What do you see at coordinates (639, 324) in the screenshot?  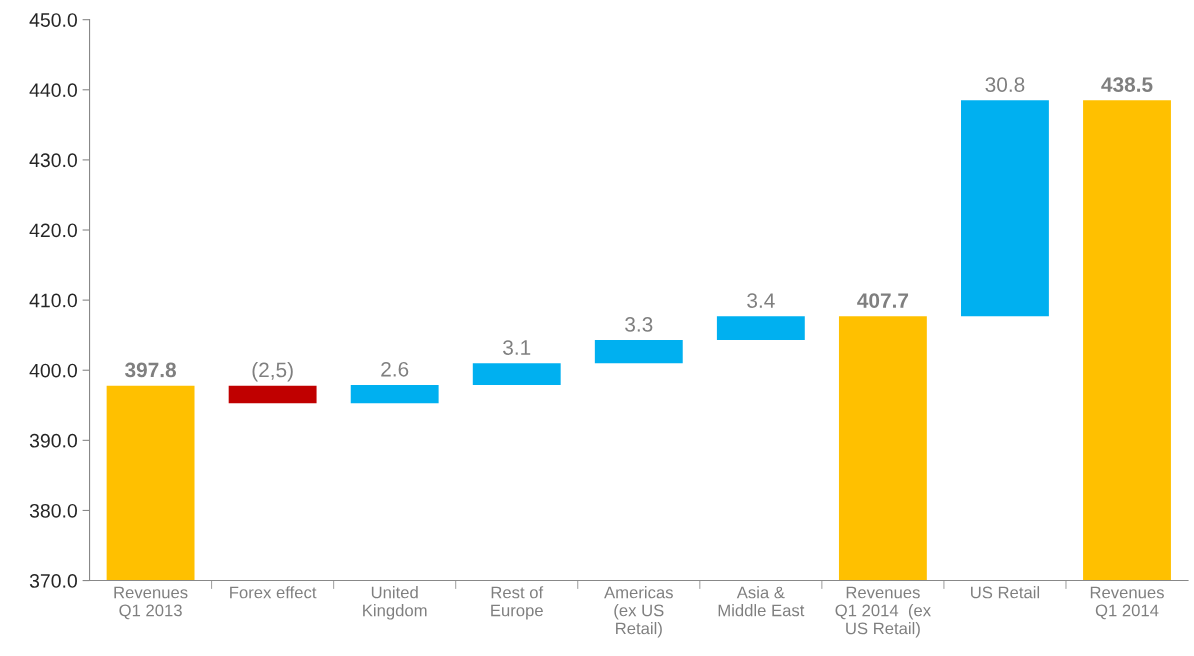 I see `data-label: 3.3` at bounding box center [639, 324].